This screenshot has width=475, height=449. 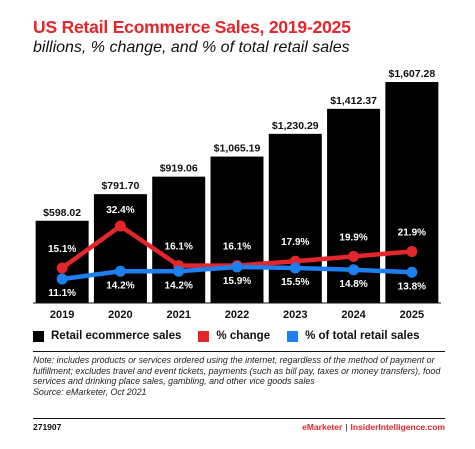 I want to click on bar-2022, so click(x=237, y=229).